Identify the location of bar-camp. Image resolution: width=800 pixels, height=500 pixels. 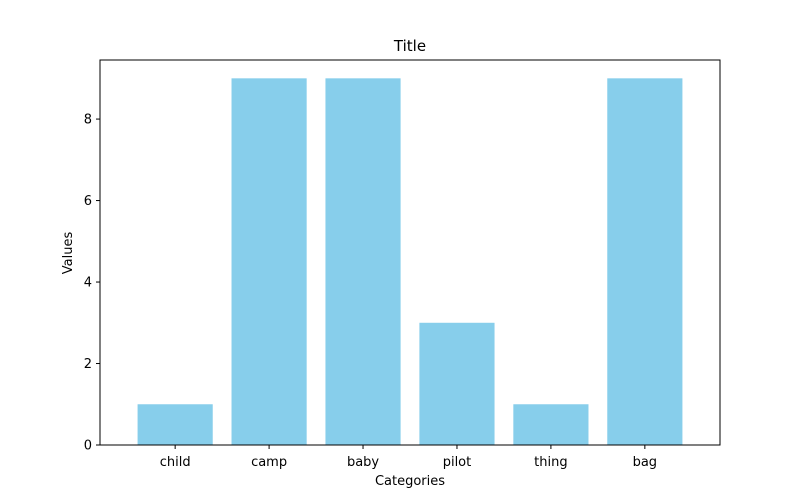
(269, 261).